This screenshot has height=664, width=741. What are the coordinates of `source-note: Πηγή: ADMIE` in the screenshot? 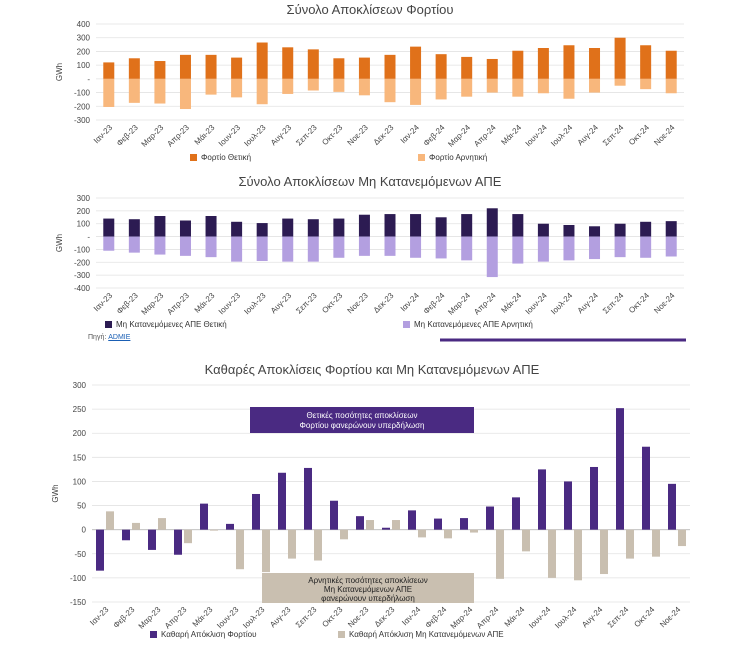 It's located at (109, 337).